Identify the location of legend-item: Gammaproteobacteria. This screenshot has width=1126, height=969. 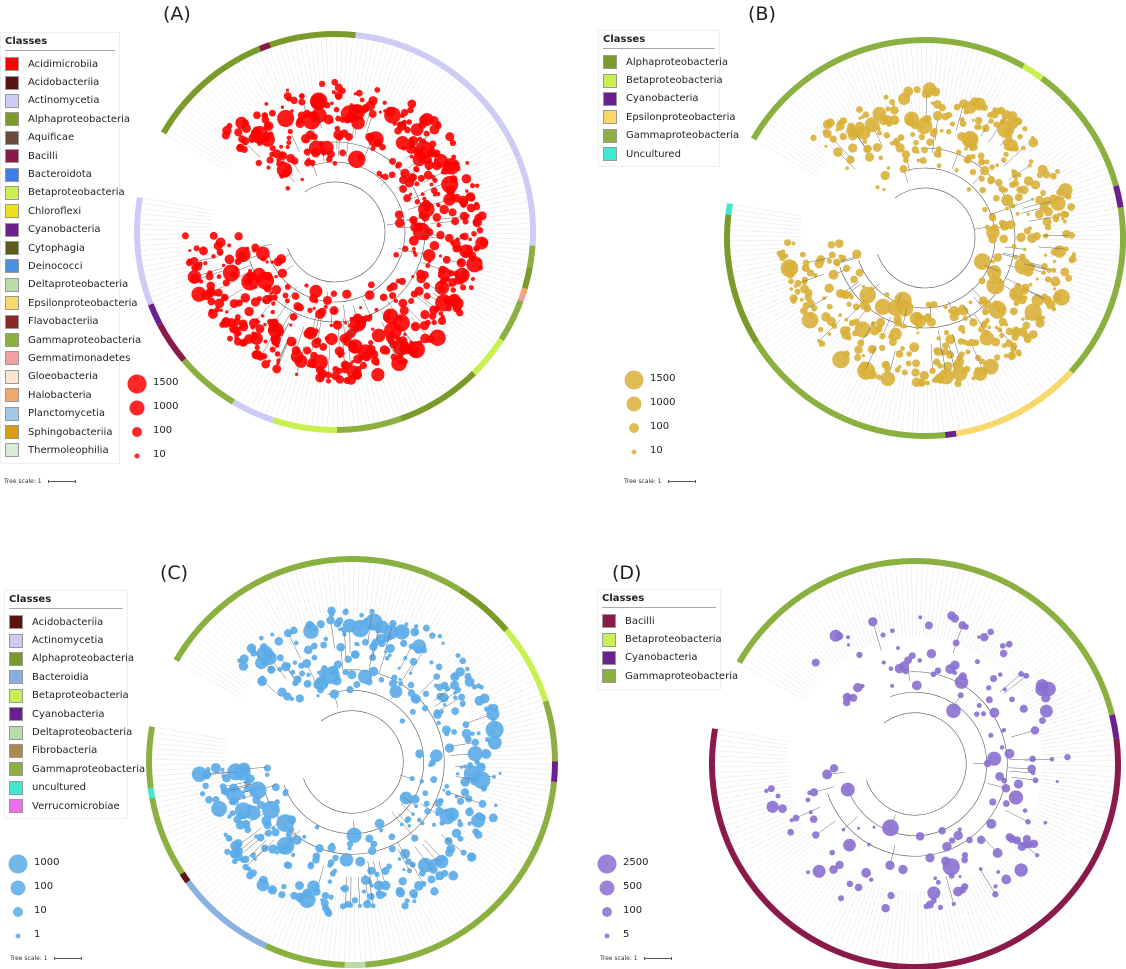
(73, 340).